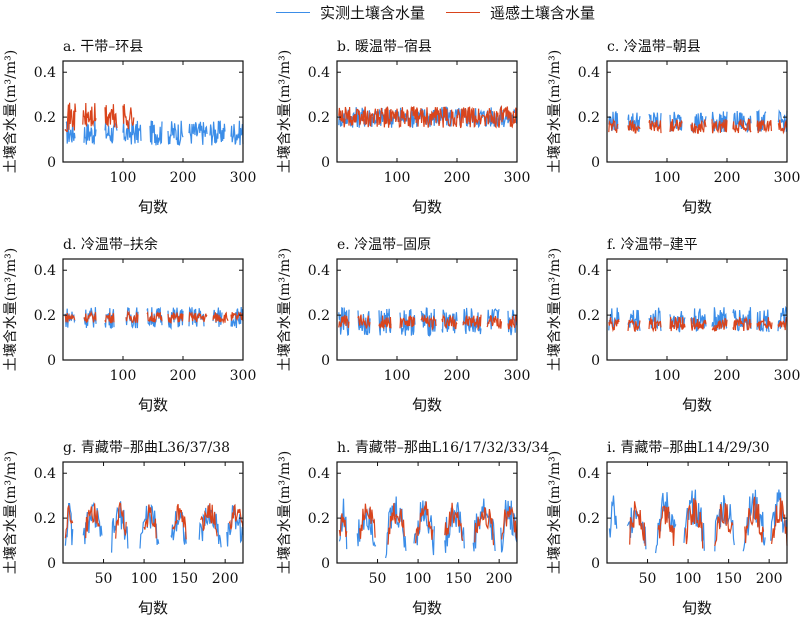 This screenshot has width=800, height=619. I want to click on x-tick-label: 50, so click(378, 579).